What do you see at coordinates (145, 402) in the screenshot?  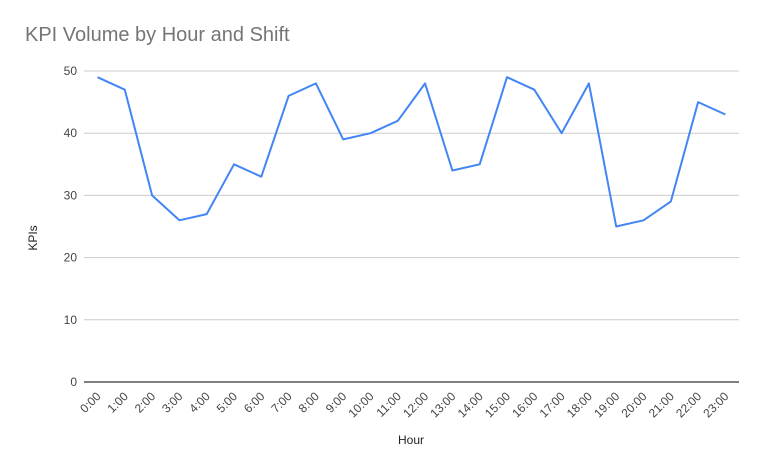 I see `x-tick-label: 2:00` at bounding box center [145, 402].